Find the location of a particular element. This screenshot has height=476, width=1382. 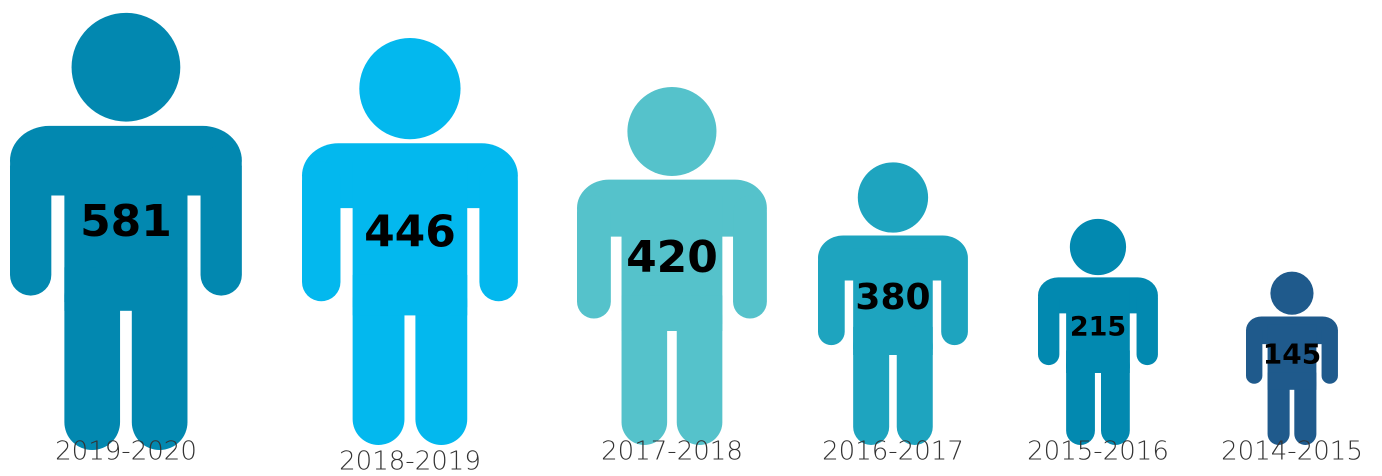

category-label: 2014-2015 is located at coordinates (1292, 452).